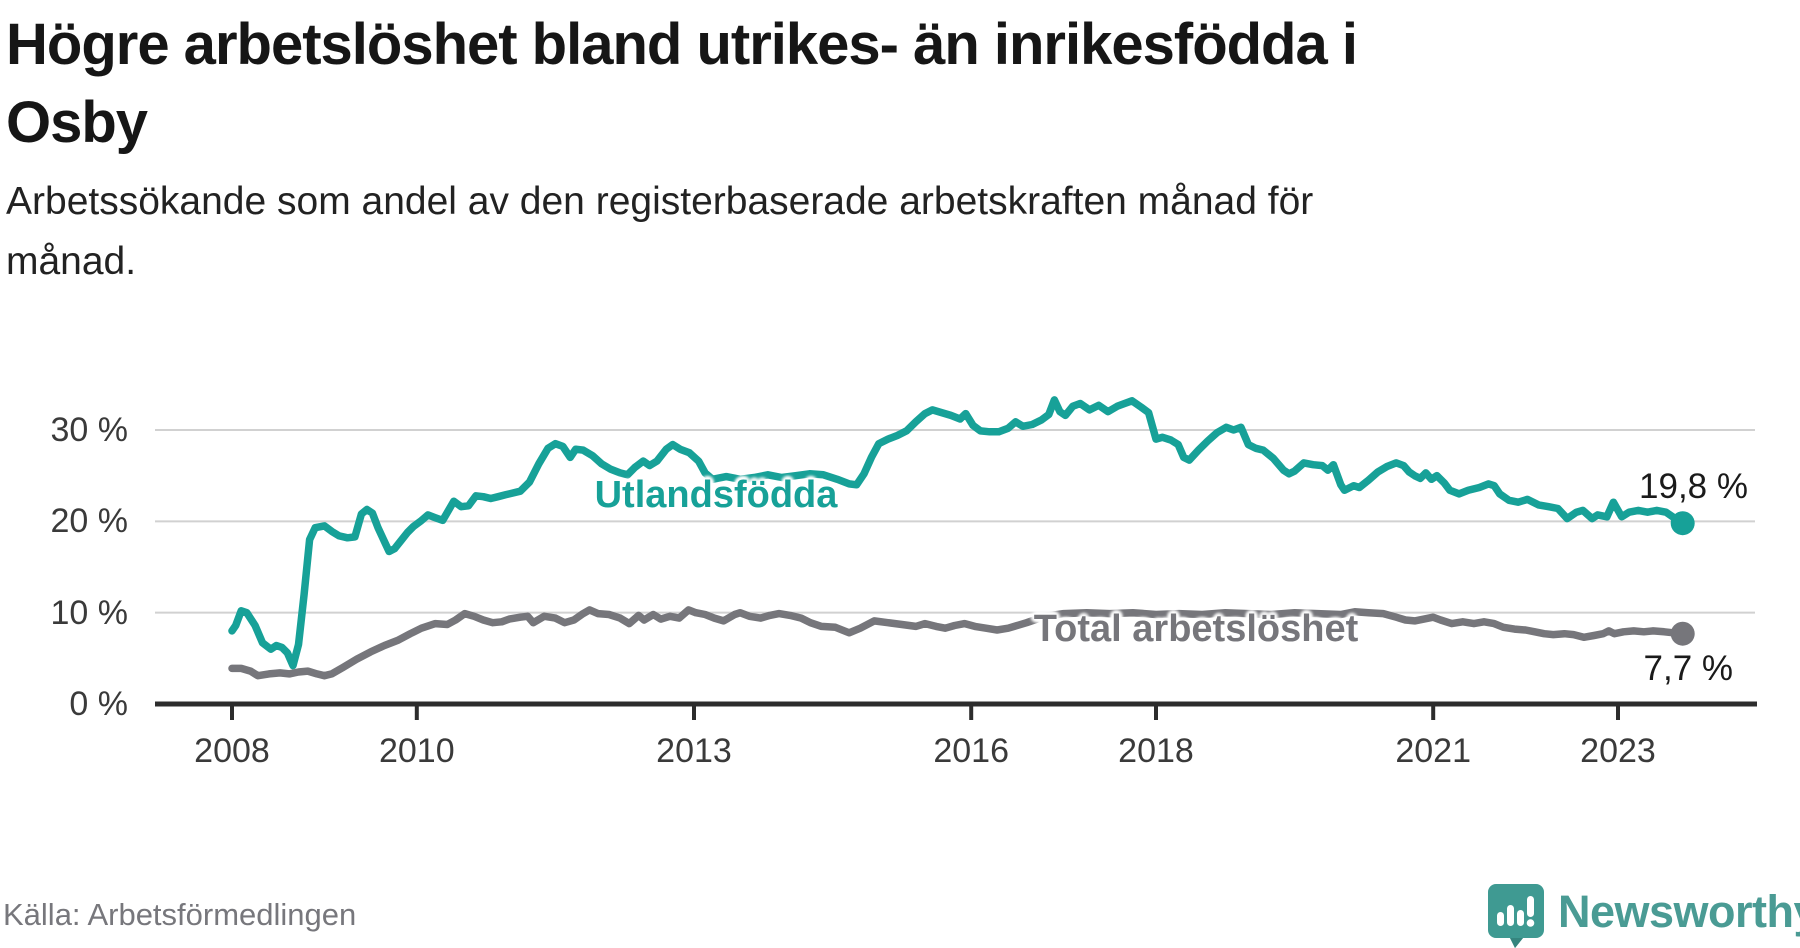 The width and height of the screenshot is (1800, 948). I want to click on end-value-label-utlandsfodda: 19,8 %, so click(1693, 486).